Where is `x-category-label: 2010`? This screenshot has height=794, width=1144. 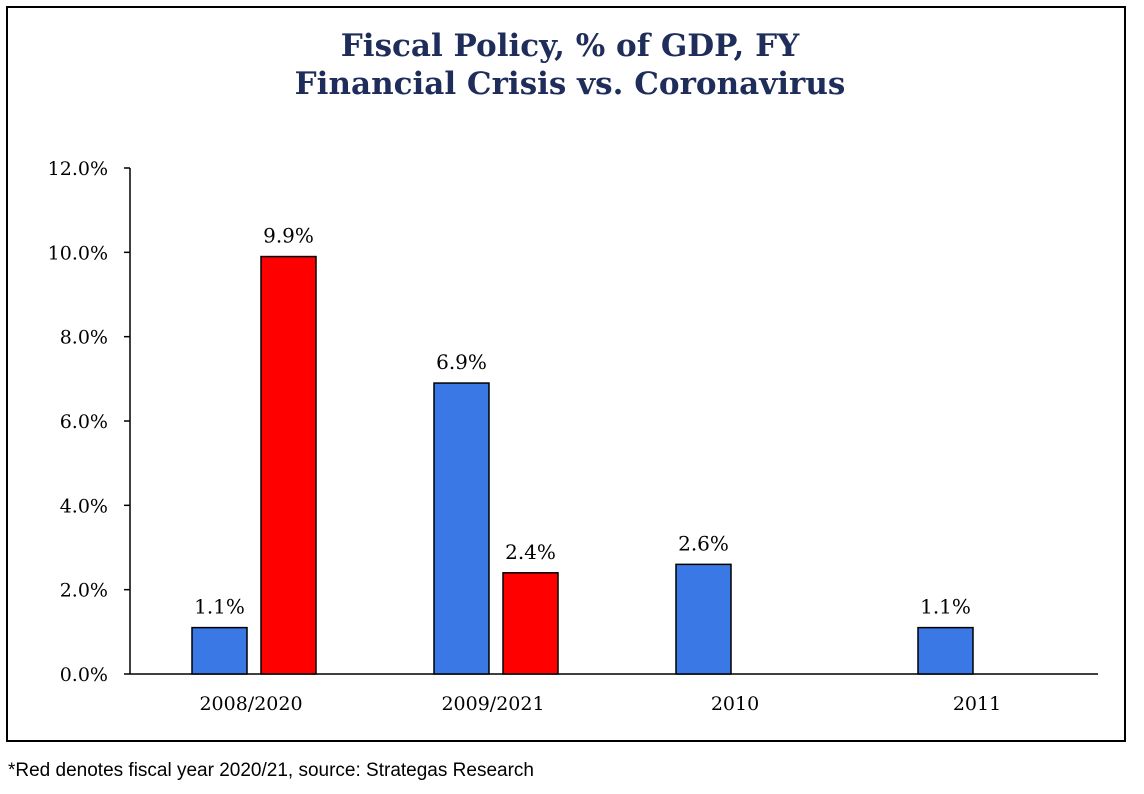 x-category-label: 2010 is located at coordinates (735, 704).